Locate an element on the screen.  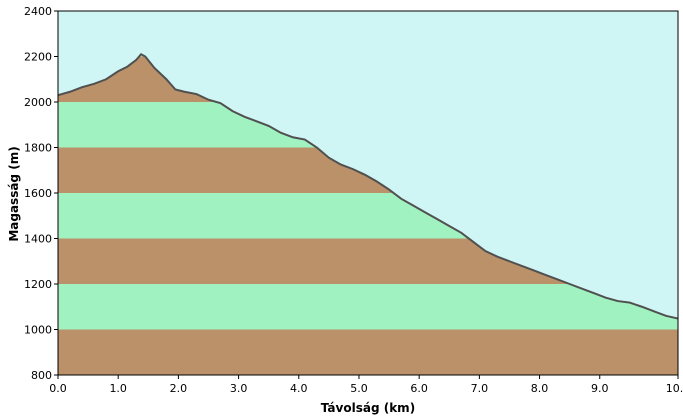
y-tick-label: 1200 is located at coordinates (38, 284).